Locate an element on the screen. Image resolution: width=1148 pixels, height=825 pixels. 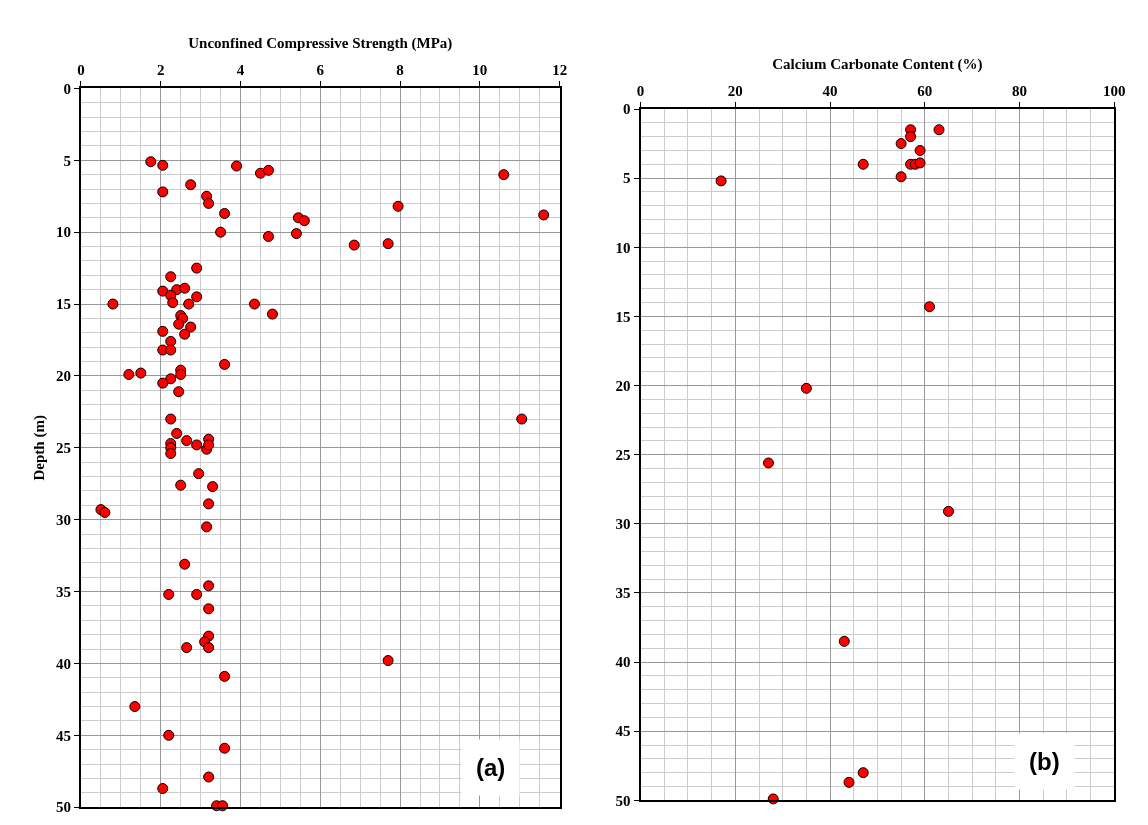
y-axis-title: Depth (m) is located at coordinates (39, 448).